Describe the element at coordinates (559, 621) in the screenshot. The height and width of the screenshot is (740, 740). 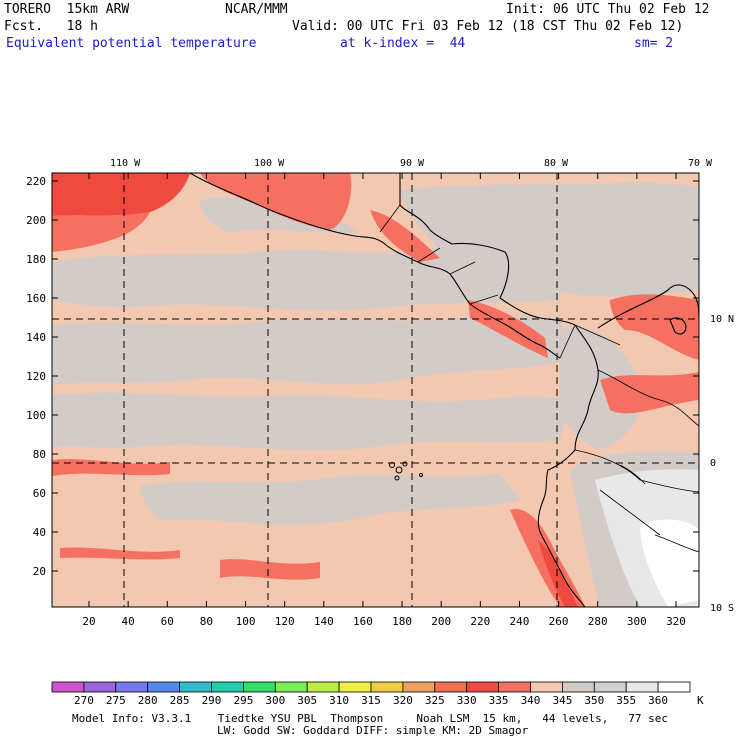
I see `x-tick-label: 260` at that location.